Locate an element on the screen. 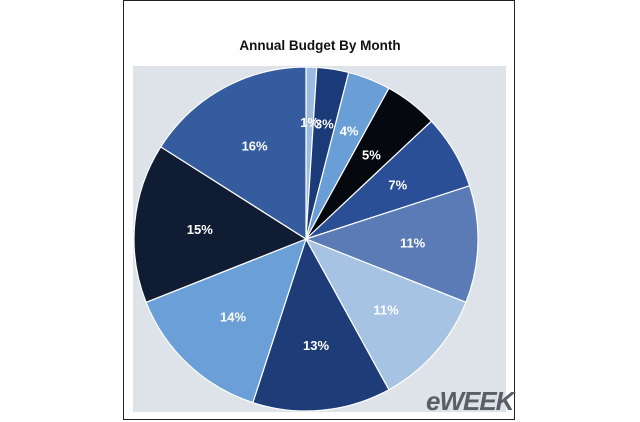 The image size is (640, 422). slice-label-7: 11% is located at coordinates (386, 310).